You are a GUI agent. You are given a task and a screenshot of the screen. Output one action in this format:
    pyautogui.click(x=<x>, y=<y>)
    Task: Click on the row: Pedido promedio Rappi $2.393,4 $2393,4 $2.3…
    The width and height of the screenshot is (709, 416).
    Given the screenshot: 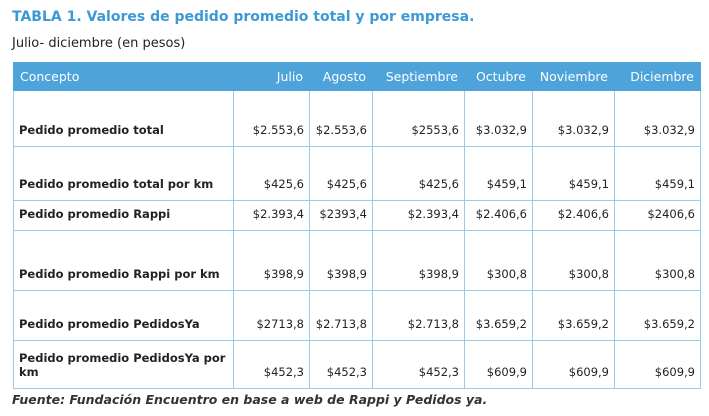 What is the action you would take?
    pyautogui.click(x=357, y=215)
    